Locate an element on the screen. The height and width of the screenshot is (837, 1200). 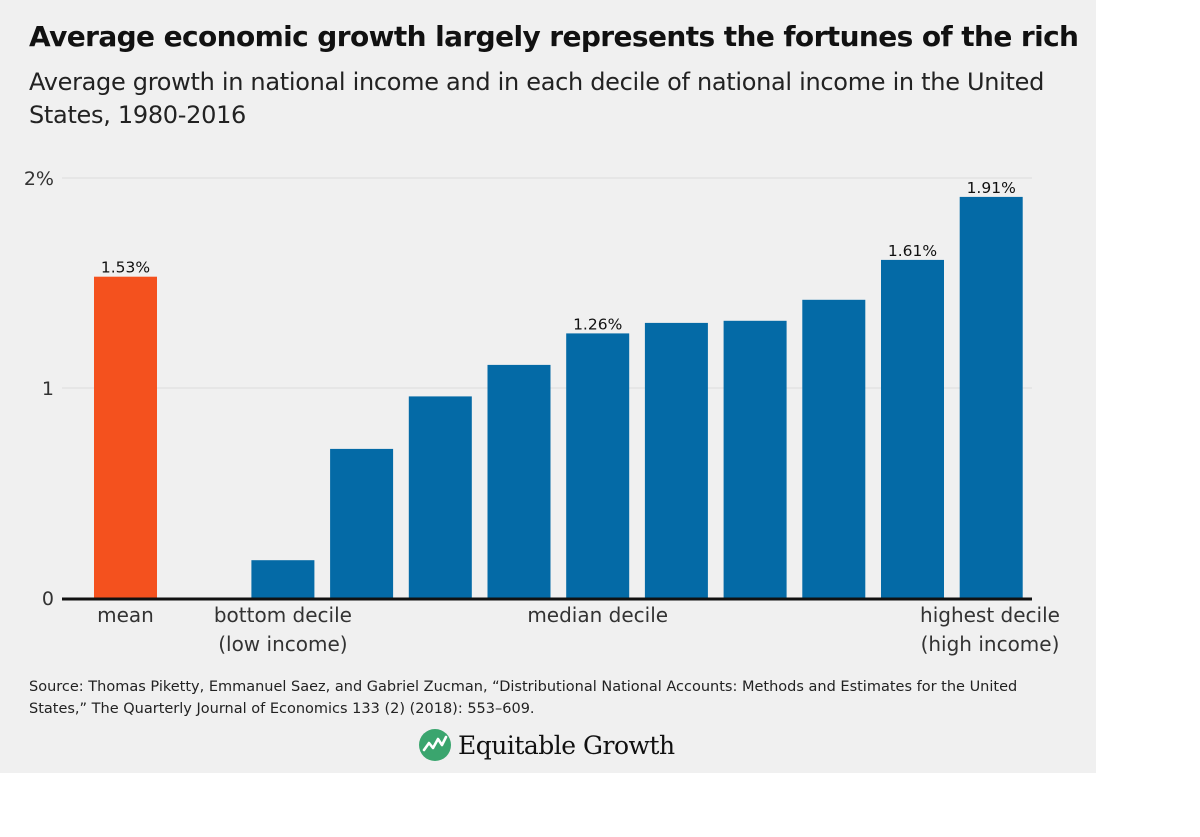
category-label-3-1: (high income) is located at coordinates (990, 644).